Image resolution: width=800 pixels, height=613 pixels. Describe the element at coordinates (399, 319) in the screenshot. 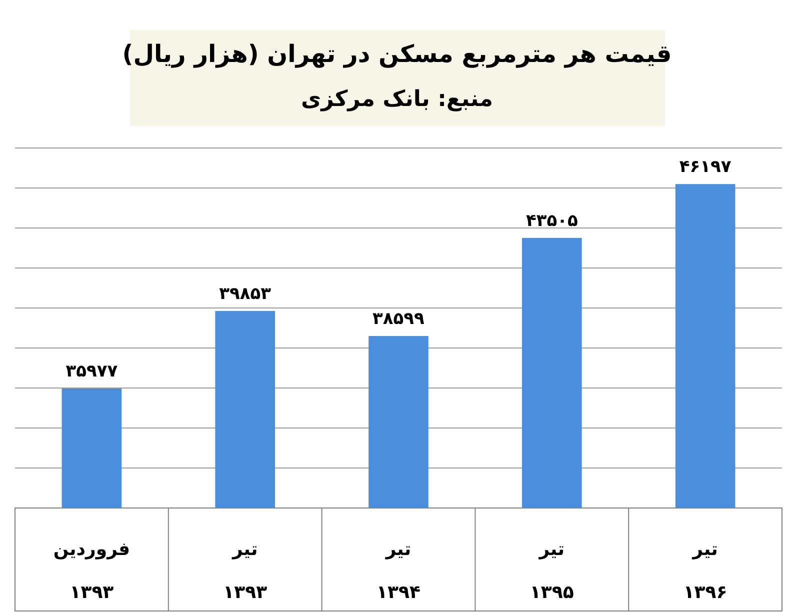

I see `data-label: ۳۸۵۹۹` at that location.